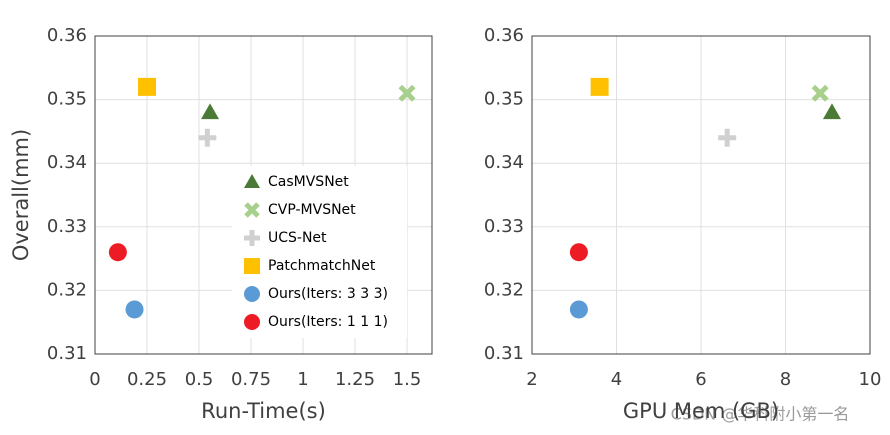 The height and width of the screenshot is (435, 890). Describe the element at coordinates (531, 379) in the screenshot. I see `x-tick-label: 2` at that location.